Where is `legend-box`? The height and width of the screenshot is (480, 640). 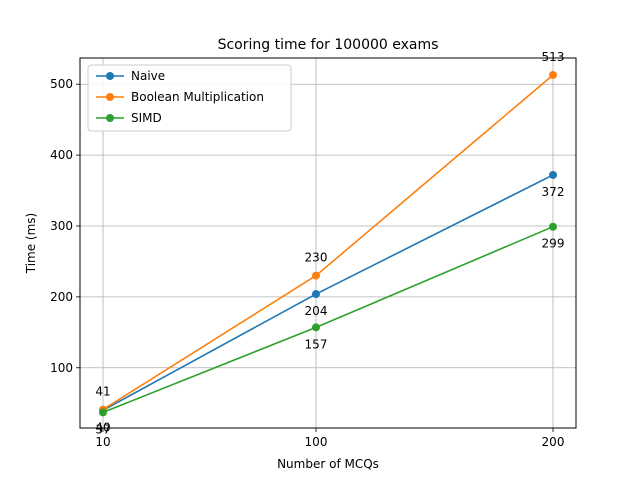 legend-box is located at coordinates (189, 98).